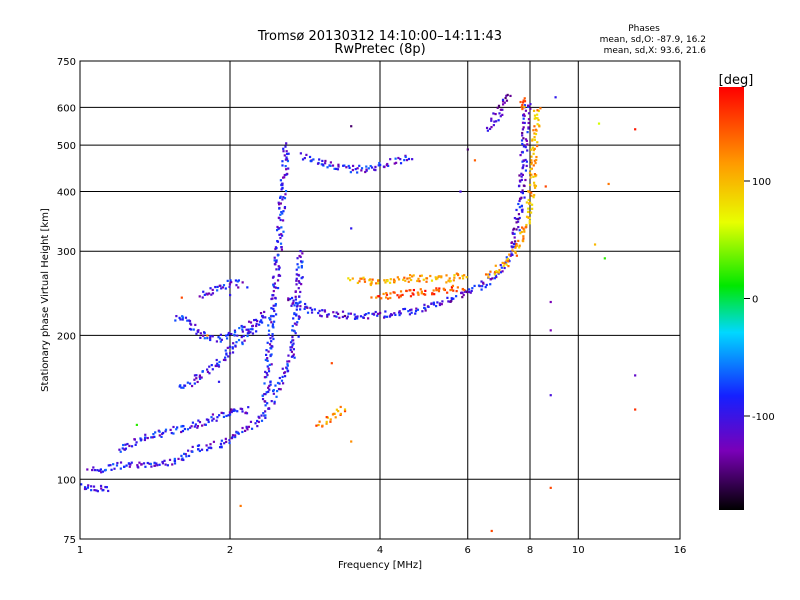 The width and height of the screenshot is (800, 600). Describe the element at coordinates (66, 301) in the screenshot. I see `y-axis: 75 100 200 300 400 500 600 750` at that location.